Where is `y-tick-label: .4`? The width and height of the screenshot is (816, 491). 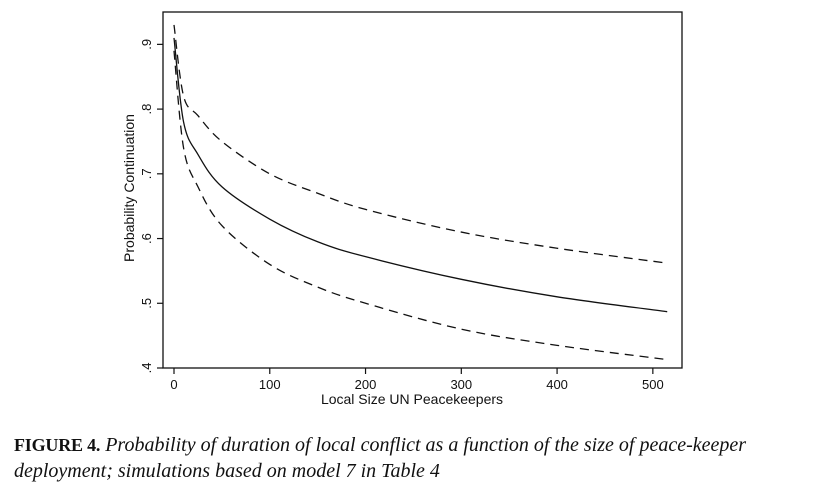
y-tick-label: .4 is located at coordinates (146, 368).